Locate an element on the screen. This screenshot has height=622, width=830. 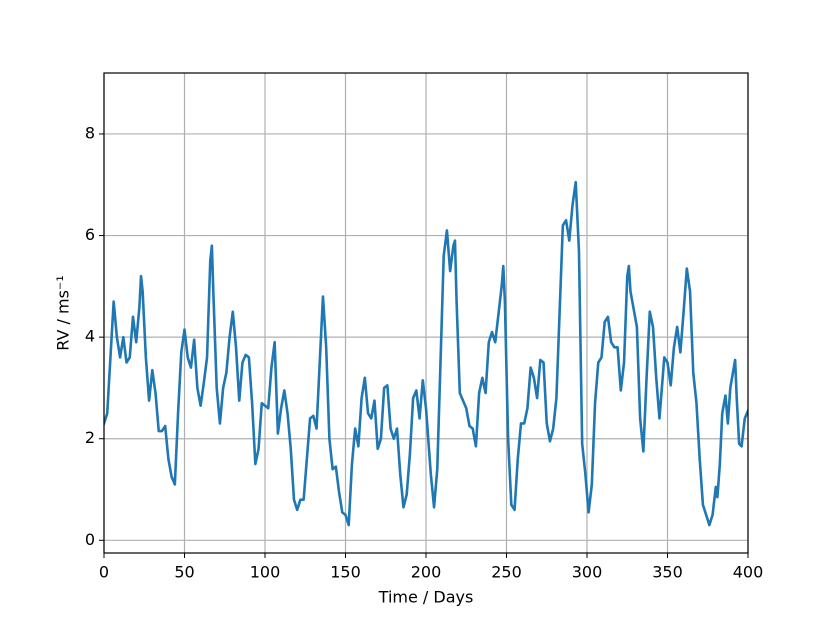
y-tick-label: 6 is located at coordinates (90, 234).